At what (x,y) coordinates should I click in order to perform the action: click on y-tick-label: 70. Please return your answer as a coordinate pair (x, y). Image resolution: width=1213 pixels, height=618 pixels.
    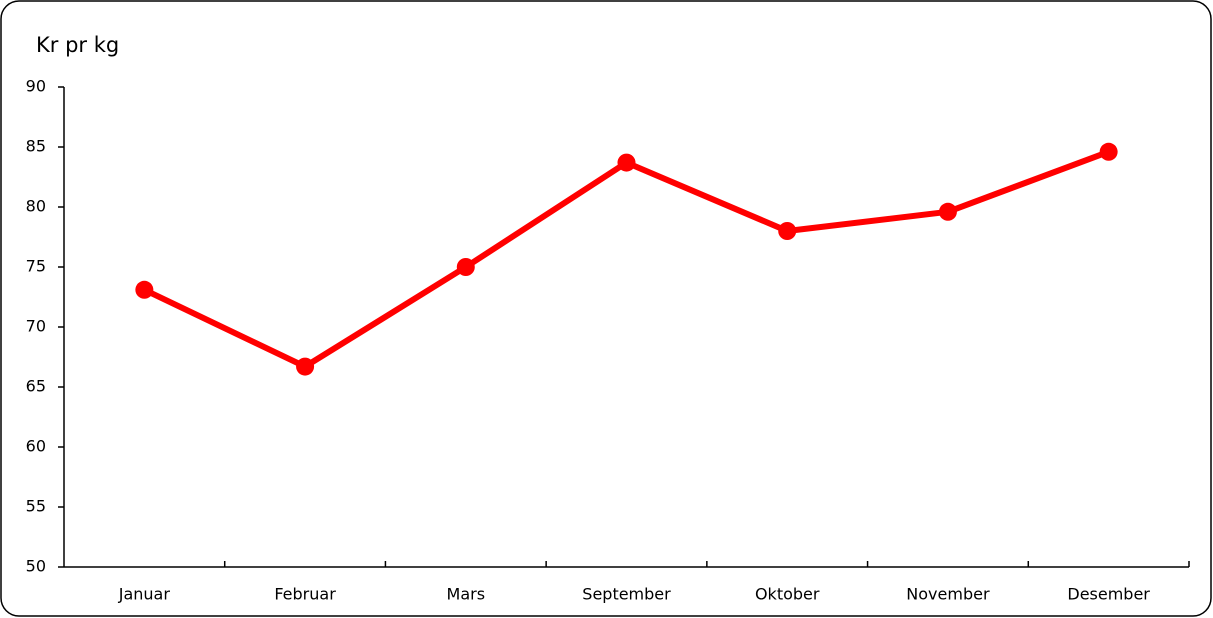
    Looking at the image, I should click on (36, 326).